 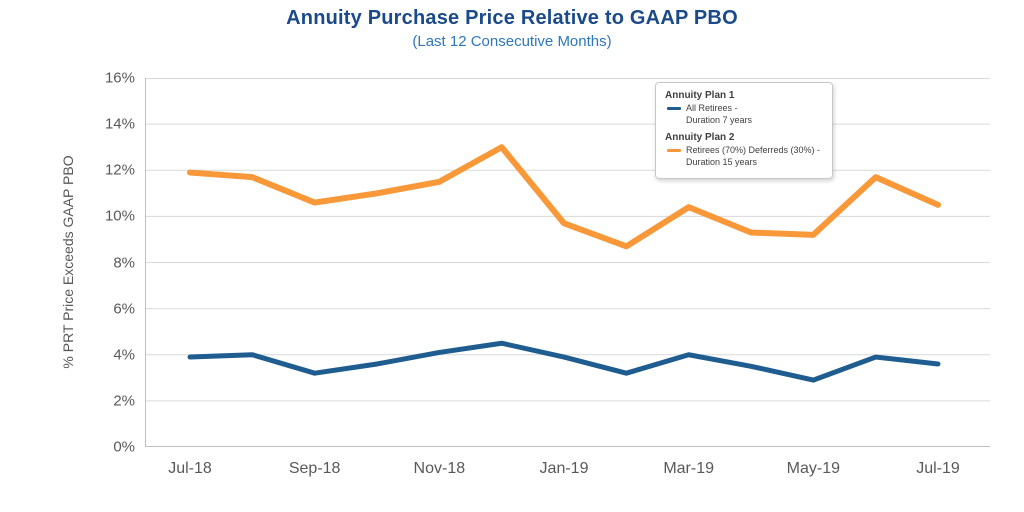 I want to click on chart-subtitle: (Last 12 Consecutive Months), so click(x=512, y=41).